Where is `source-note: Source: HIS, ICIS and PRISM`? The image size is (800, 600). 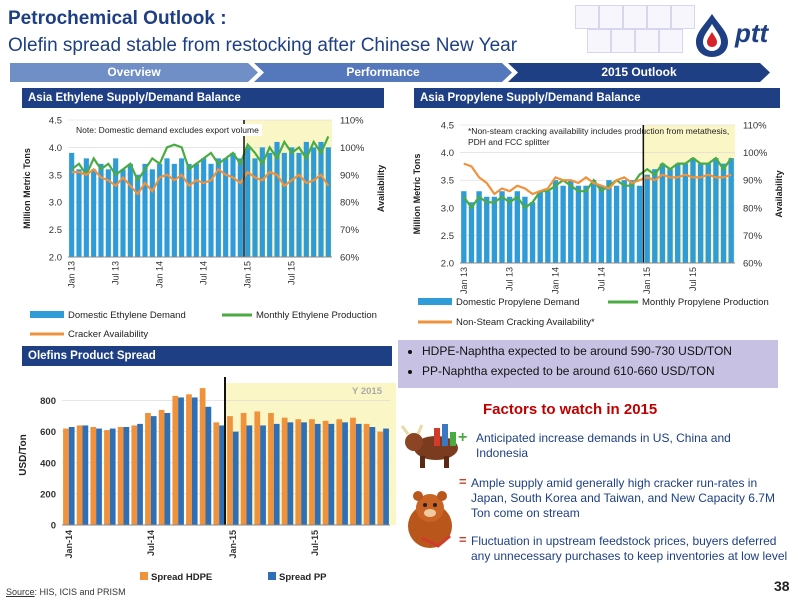 source-note: Source: HIS, ICIS and PRISM is located at coordinates (66, 592).